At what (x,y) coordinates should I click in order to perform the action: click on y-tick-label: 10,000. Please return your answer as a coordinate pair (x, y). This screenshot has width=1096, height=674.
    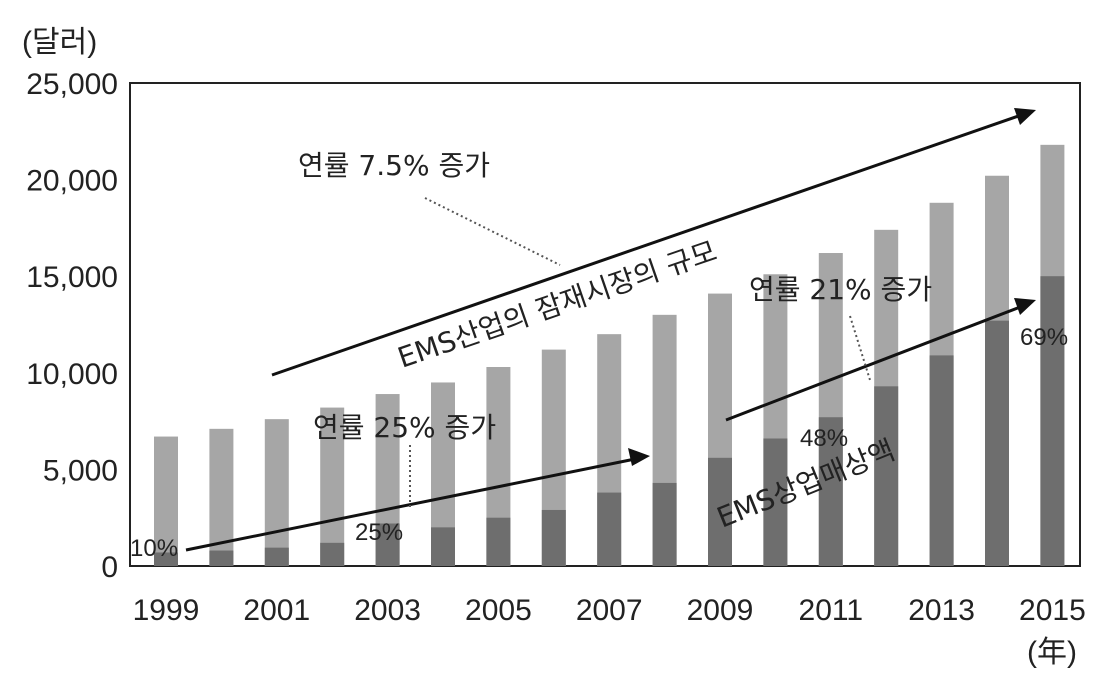
    Looking at the image, I should click on (72, 374).